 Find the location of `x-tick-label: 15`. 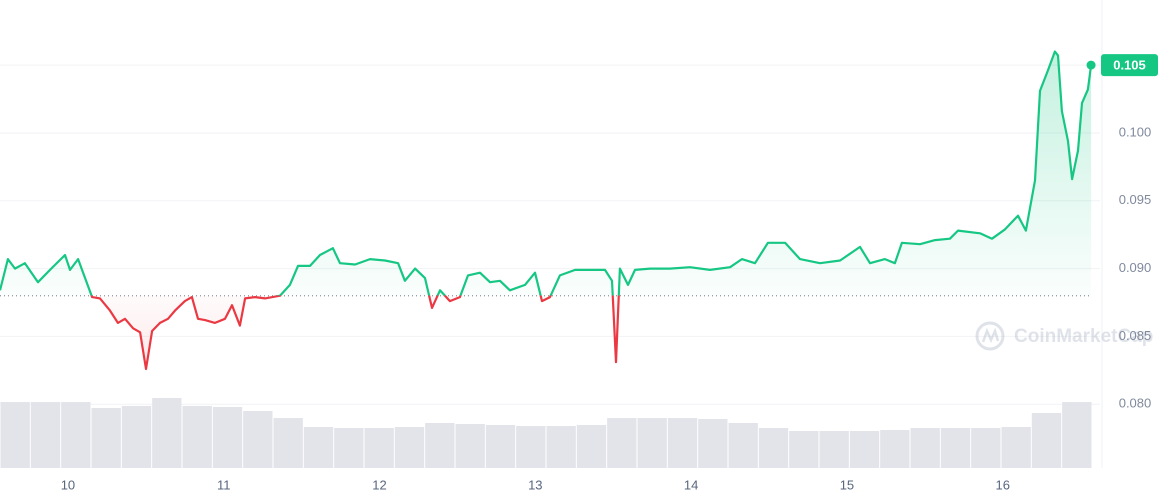

x-tick-label: 15 is located at coordinates (847, 484).